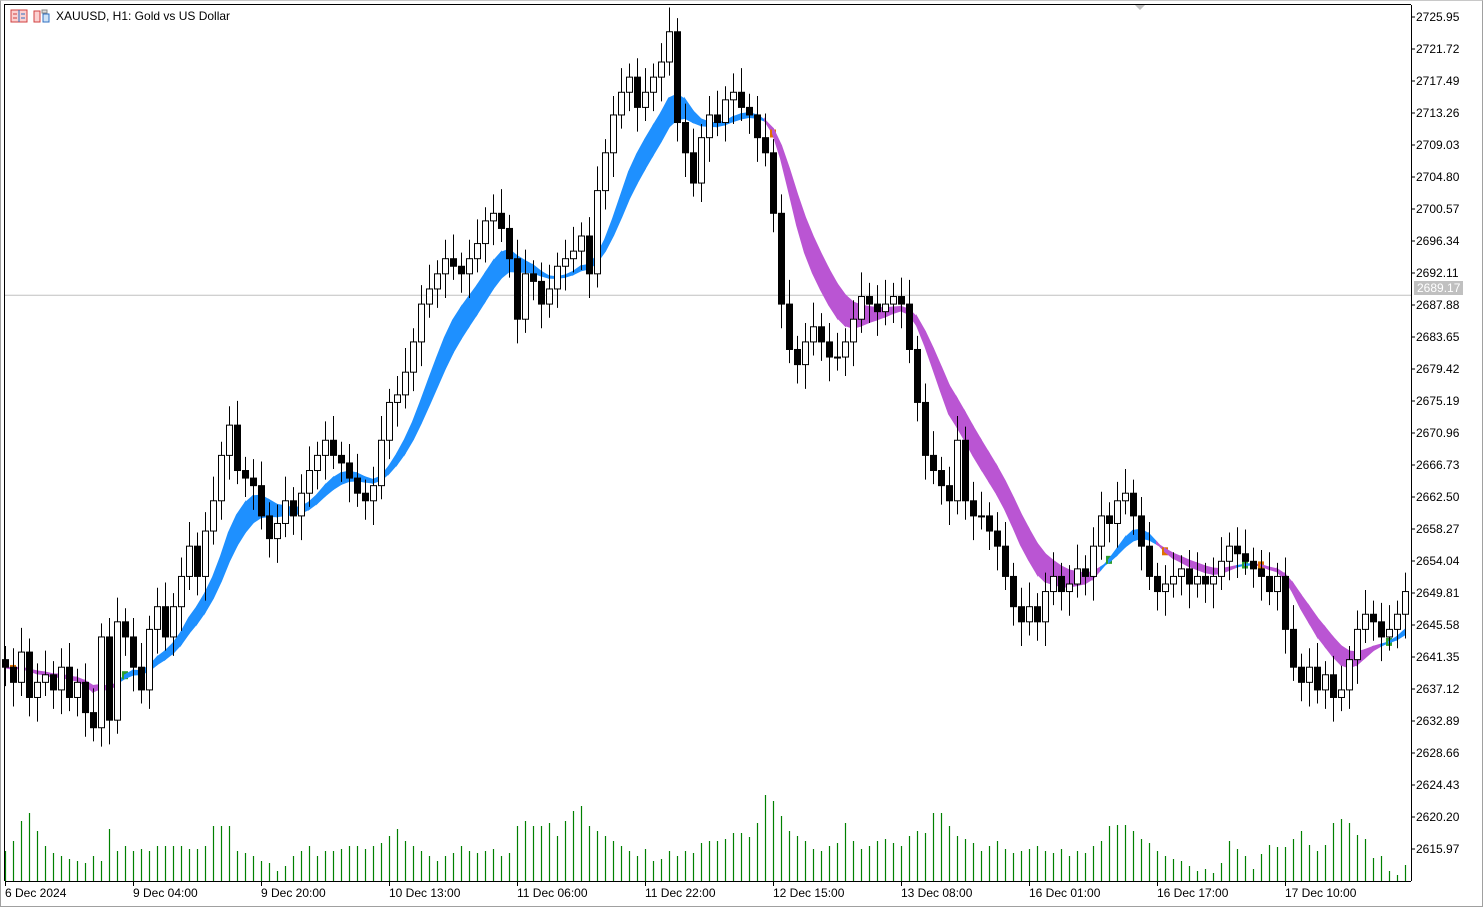  What do you see at coordinates (42, 16) in the screenshot?
I see `depth-of-market-icon` at bounding box center [42, 16].